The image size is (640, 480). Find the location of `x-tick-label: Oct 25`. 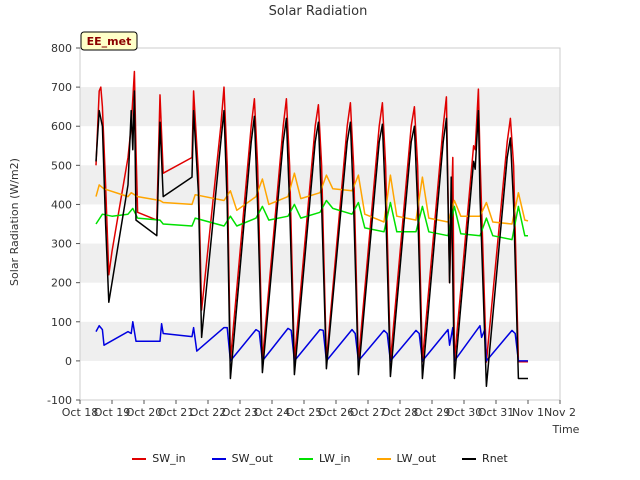

x-tick-label: Oct 25 is located at coordinates (304, 412).